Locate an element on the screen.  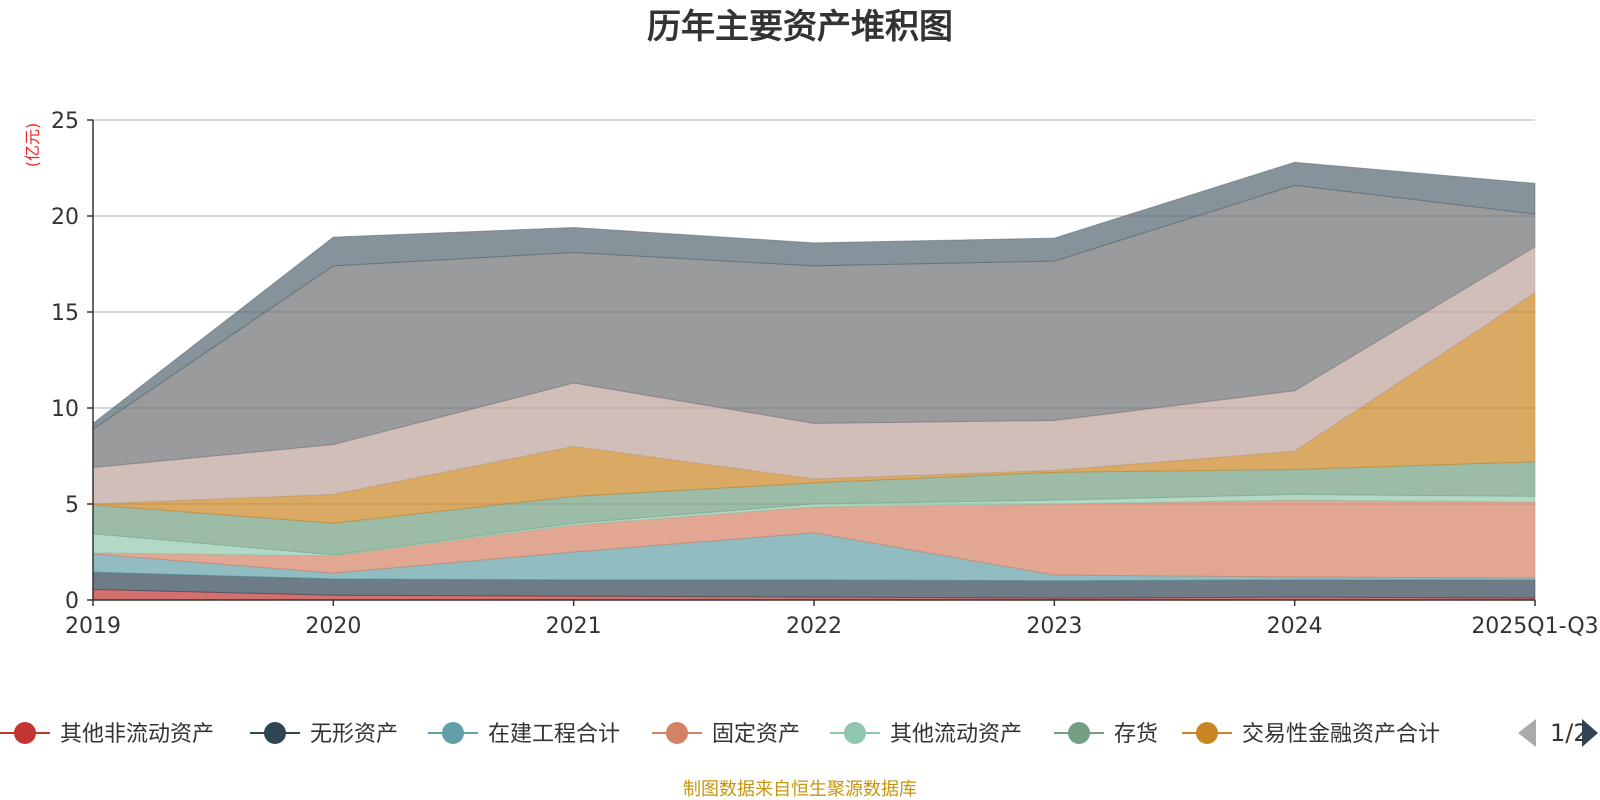
legend-next-page-icon is located at coordinates (1590, 733).